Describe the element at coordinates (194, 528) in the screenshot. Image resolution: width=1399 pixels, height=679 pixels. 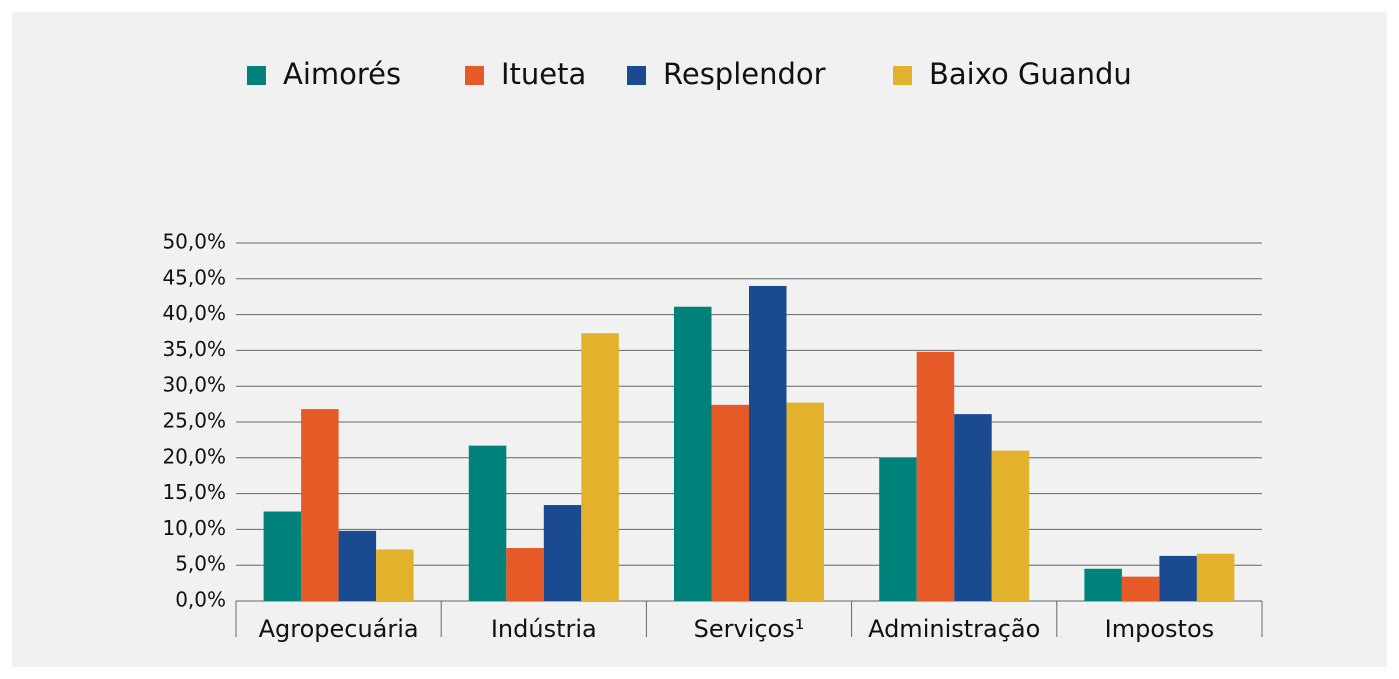
I see `y-tick-label: 10,0%` at that location.